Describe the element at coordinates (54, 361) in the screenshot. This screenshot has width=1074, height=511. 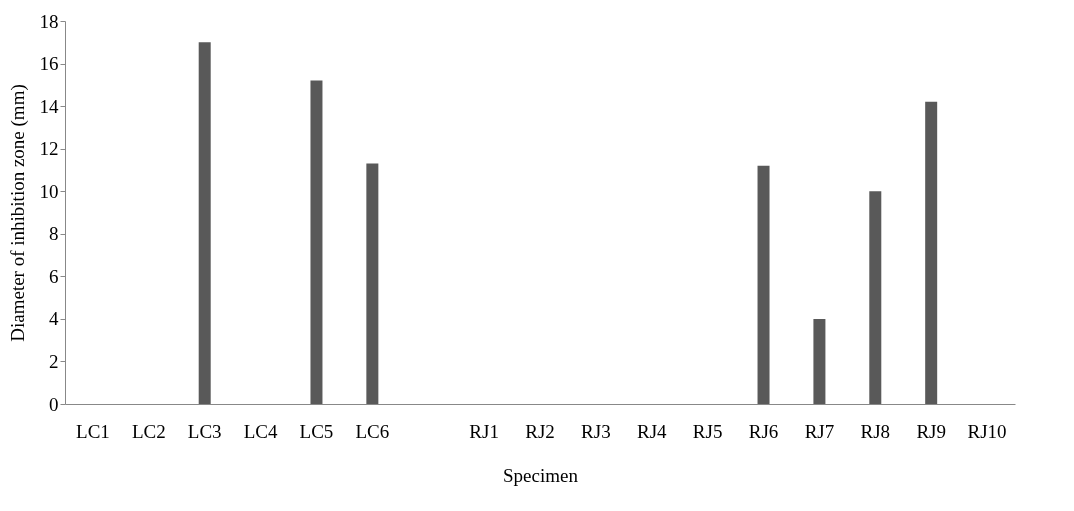
I see `y-tick-label: 2` at that location.